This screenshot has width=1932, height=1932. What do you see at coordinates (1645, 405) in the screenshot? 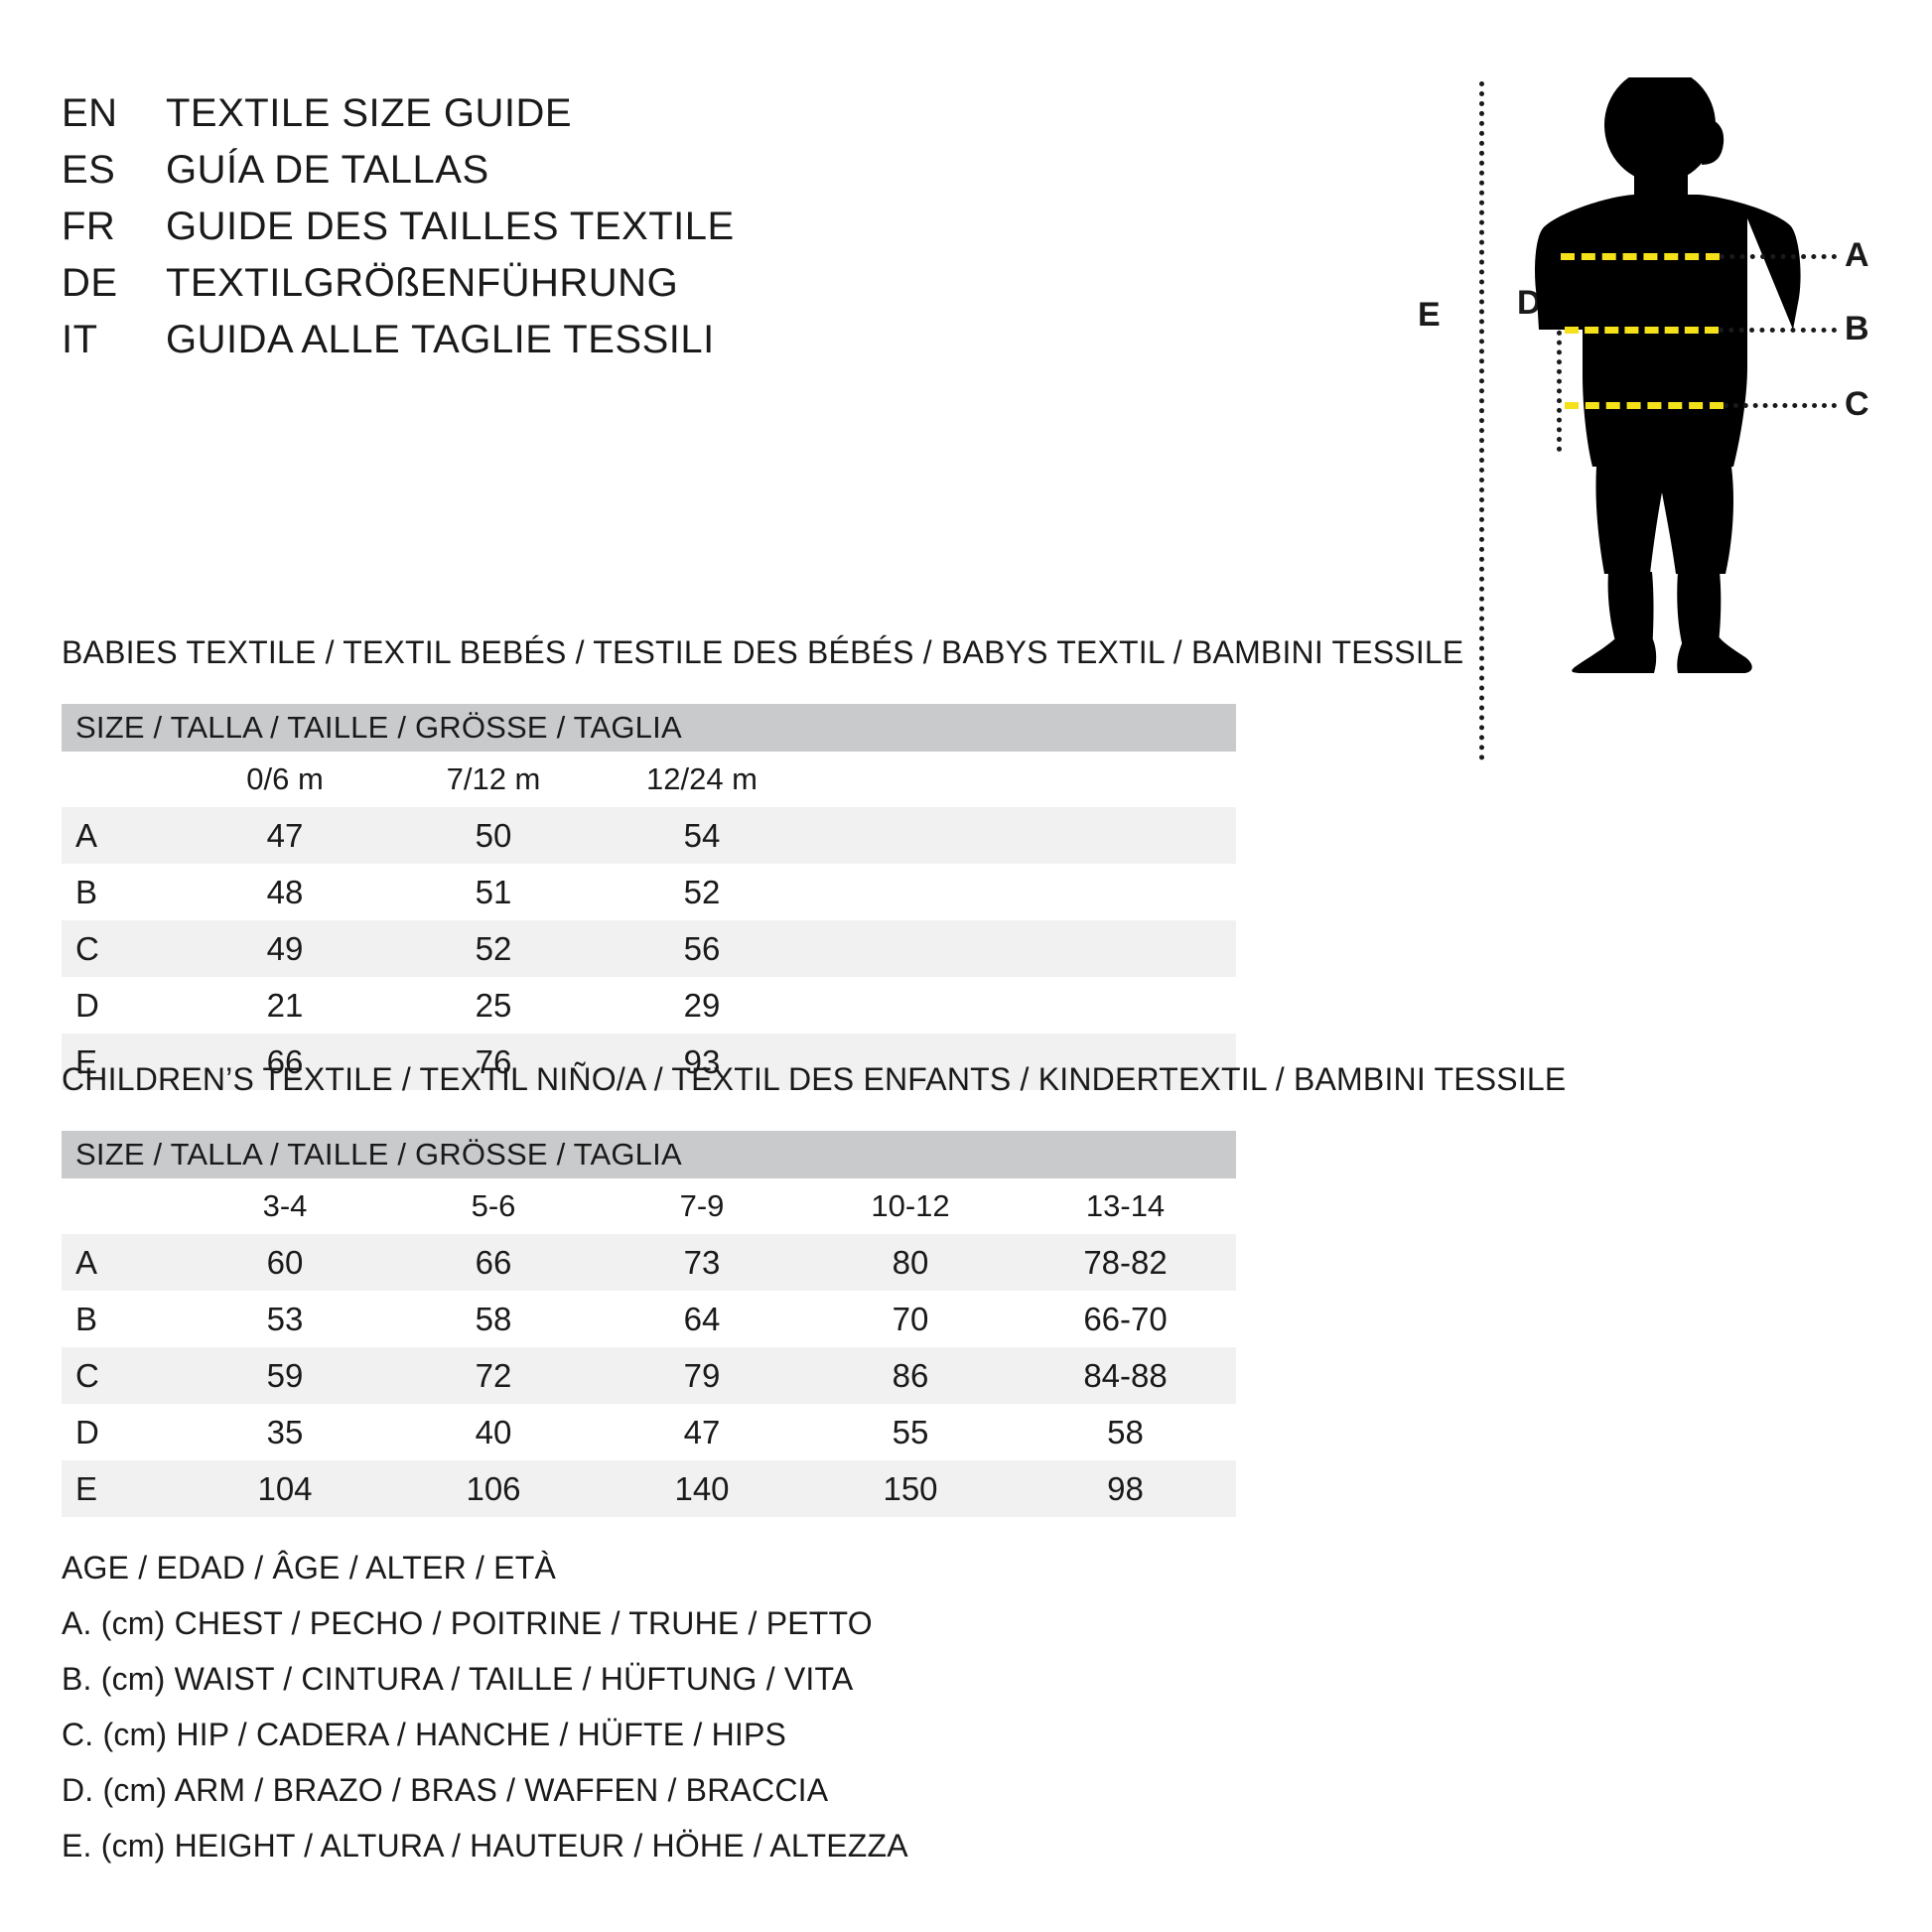
I see `hip-measure-line-c` at bounding box center [1645, 405].